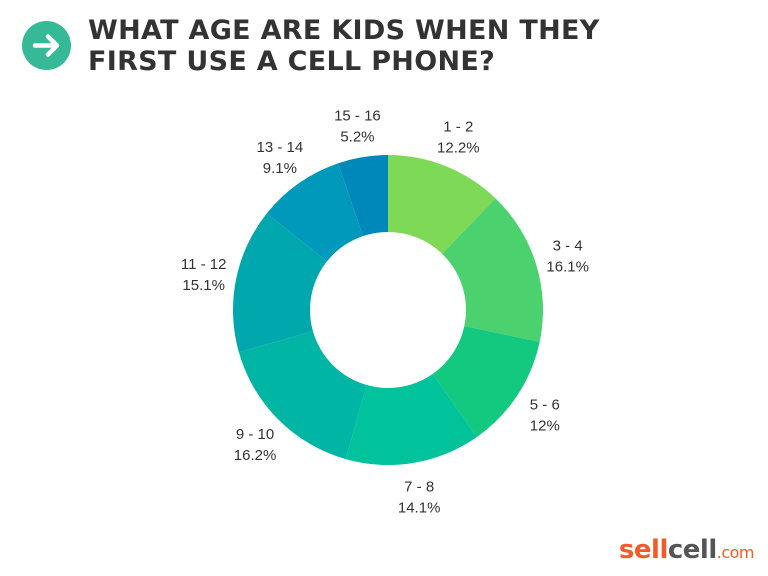 The image size is (768, 576). Describe the element at coordinates (255, 434) in the screenshot. I see `slice-category-label: 9 - 10` at that location.